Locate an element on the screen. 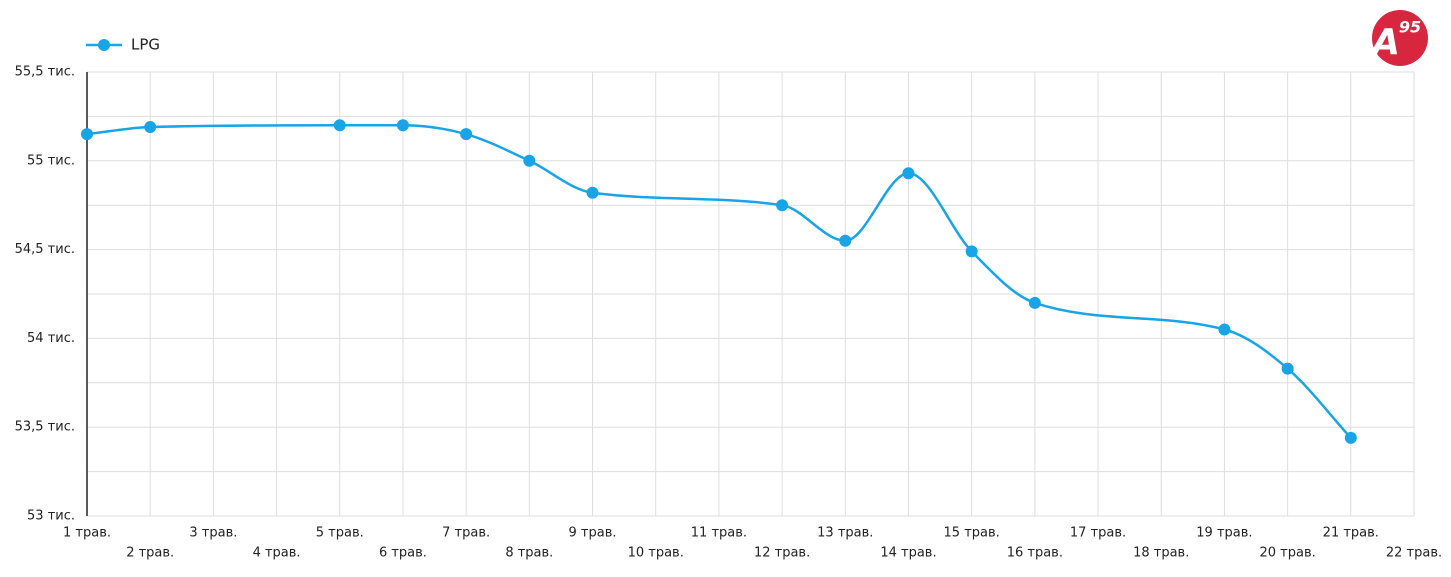 This screenshot has width=1451, height=577. y-tick-label: 54,5 тис. is located at coordinates (45, 249).